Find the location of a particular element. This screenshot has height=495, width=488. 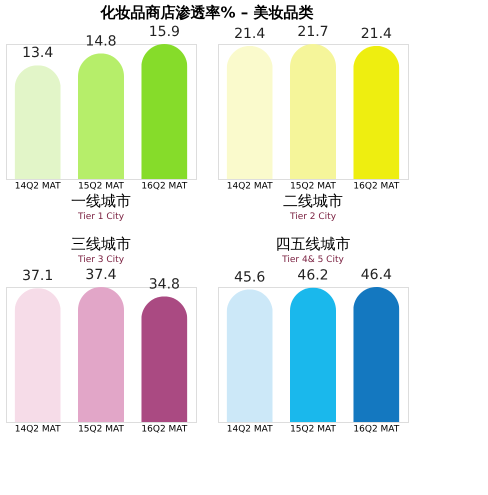

text: 一线城市 is located at coordinates (101, 201).